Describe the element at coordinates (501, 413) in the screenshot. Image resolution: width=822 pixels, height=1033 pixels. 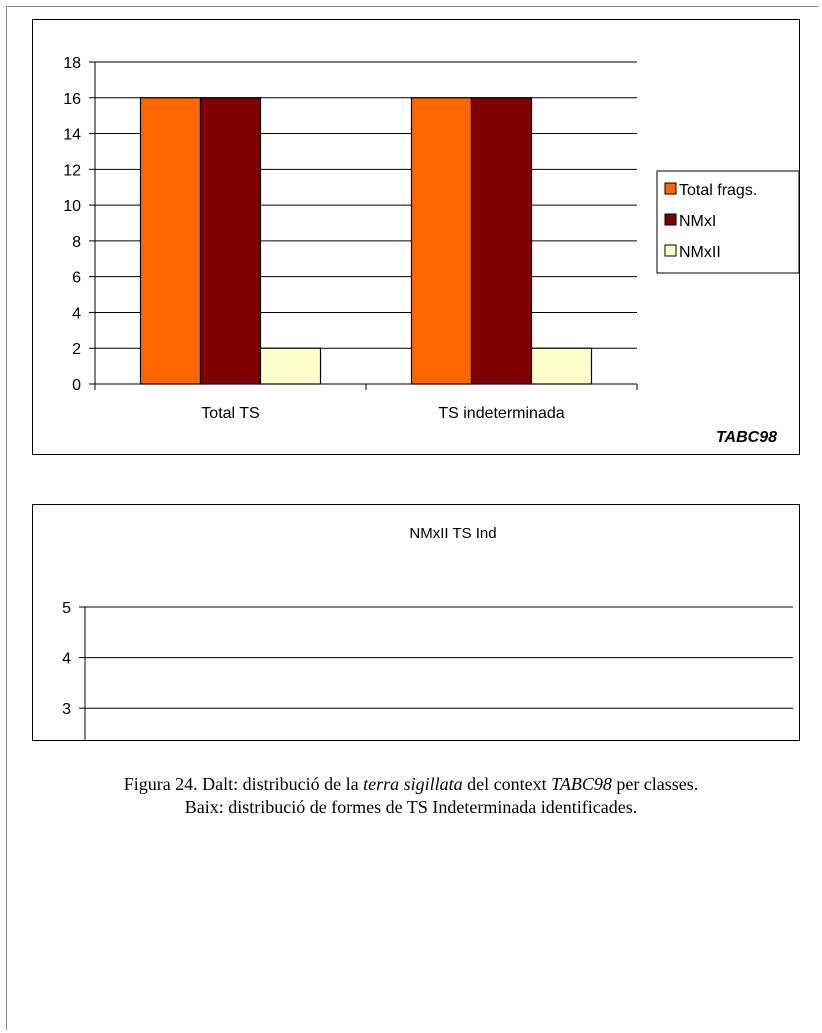
I see `x-category-label: TS indeterminada` at that location.